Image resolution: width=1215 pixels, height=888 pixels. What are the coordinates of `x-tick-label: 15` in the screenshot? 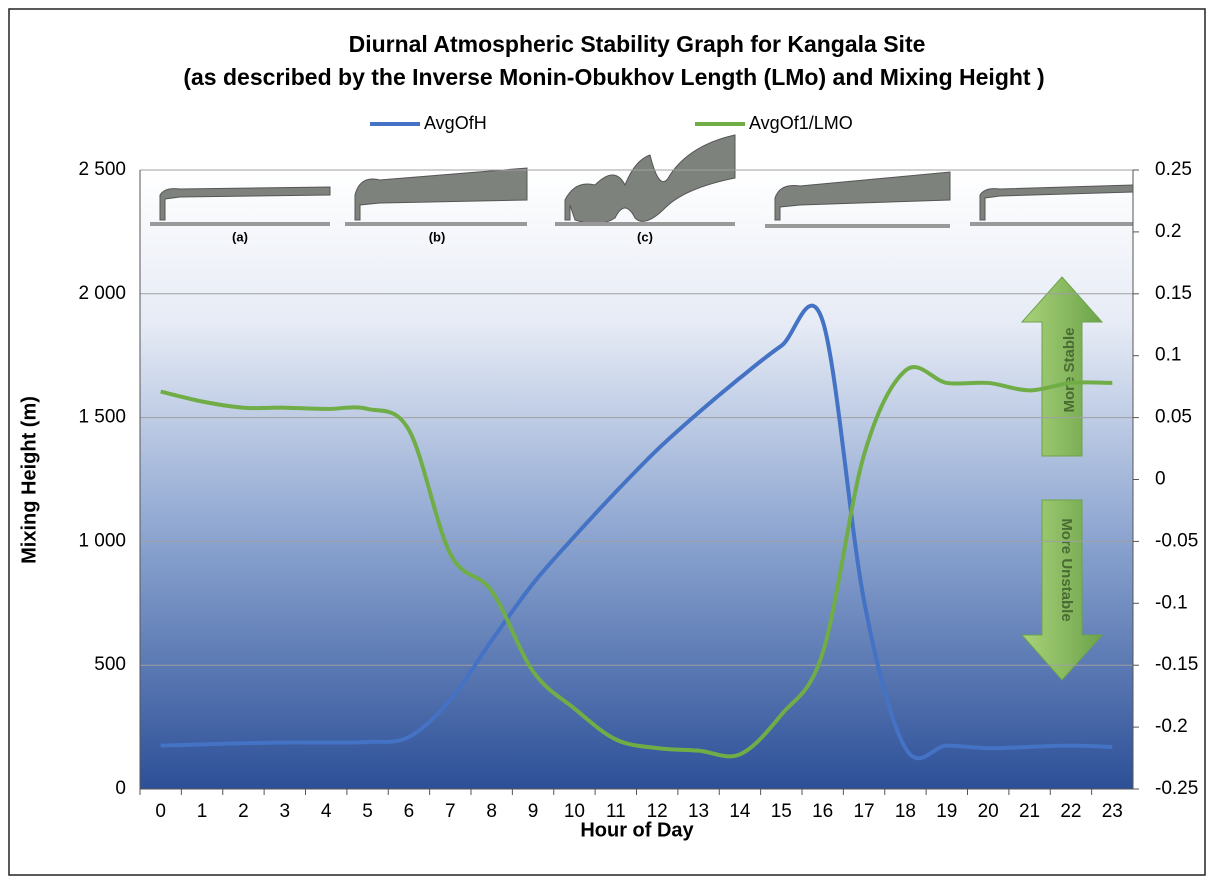 It's located at (781, 811).